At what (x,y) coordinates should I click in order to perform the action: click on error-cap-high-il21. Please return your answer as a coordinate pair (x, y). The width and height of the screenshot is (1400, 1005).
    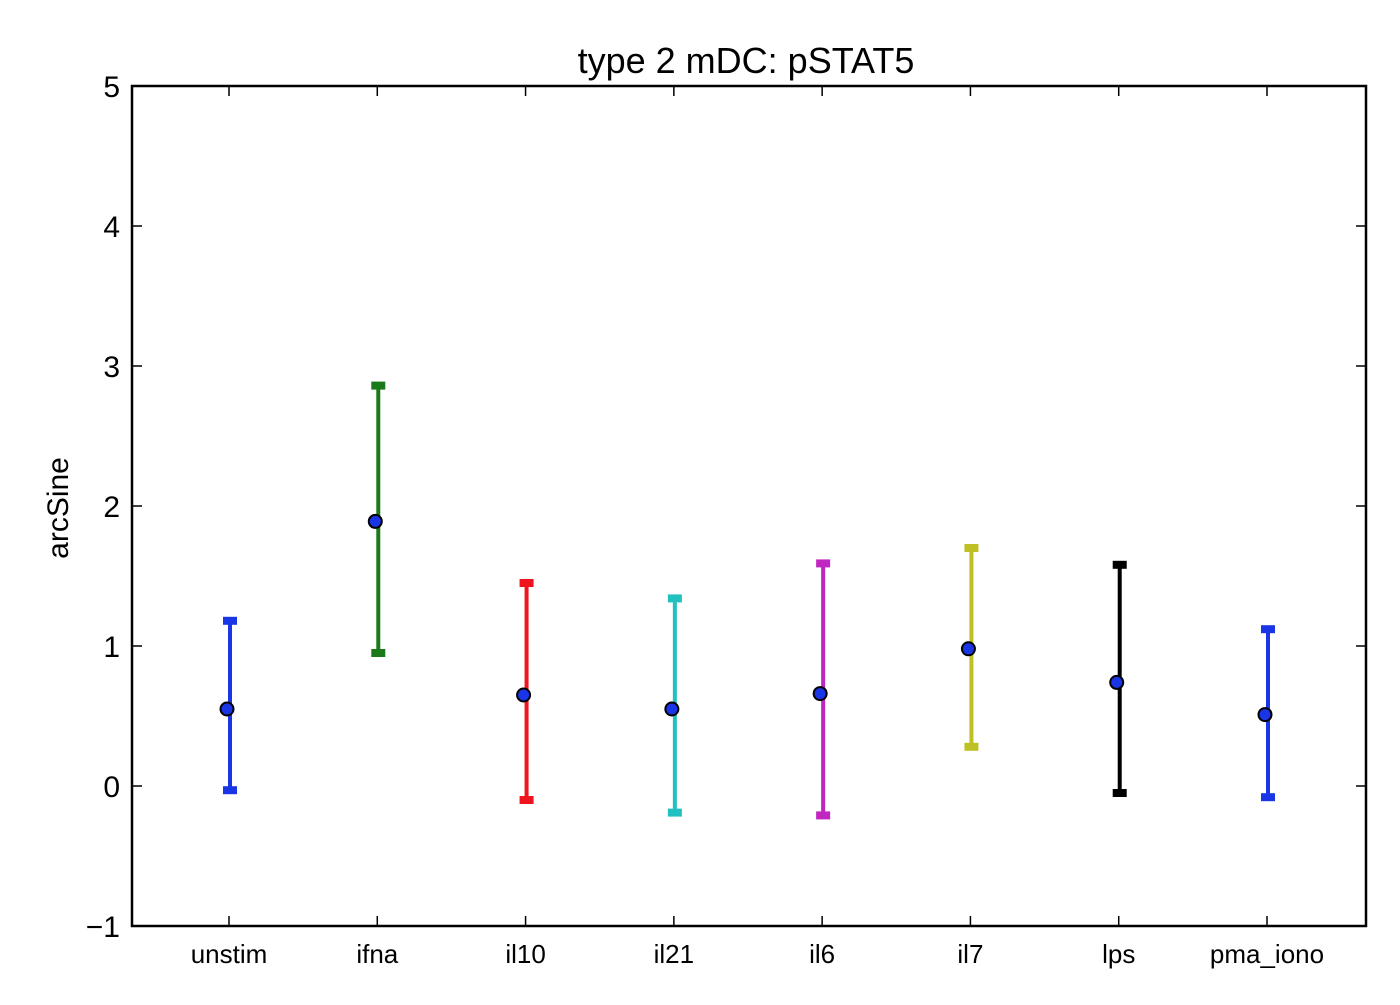
    Looking at the image, I should click on (674, 598).